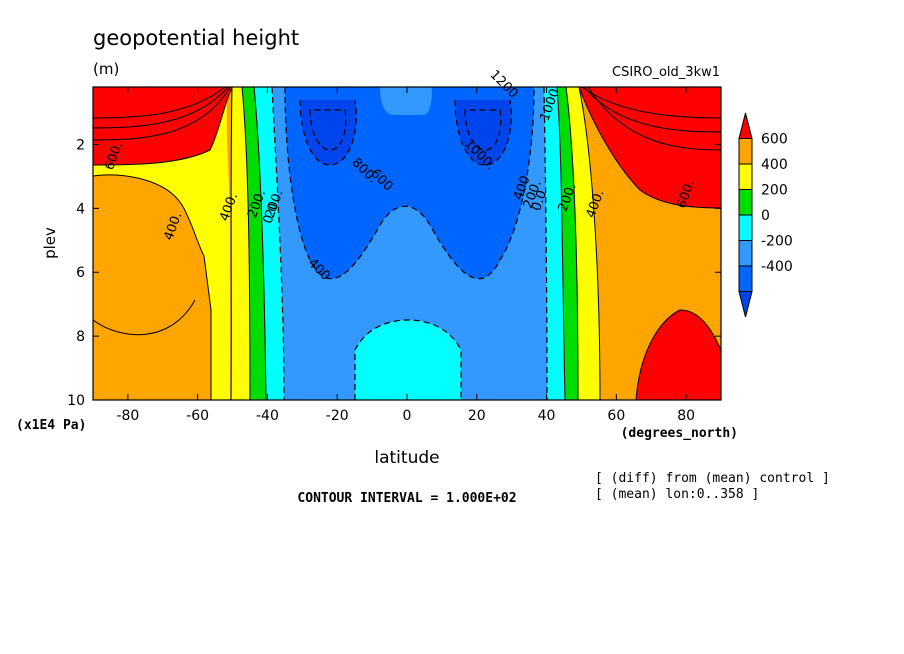  What do you see at coordinates (240, 243) in the screenshot?
I see `band-yellow-left-strip` at bounding box center [240, 243].